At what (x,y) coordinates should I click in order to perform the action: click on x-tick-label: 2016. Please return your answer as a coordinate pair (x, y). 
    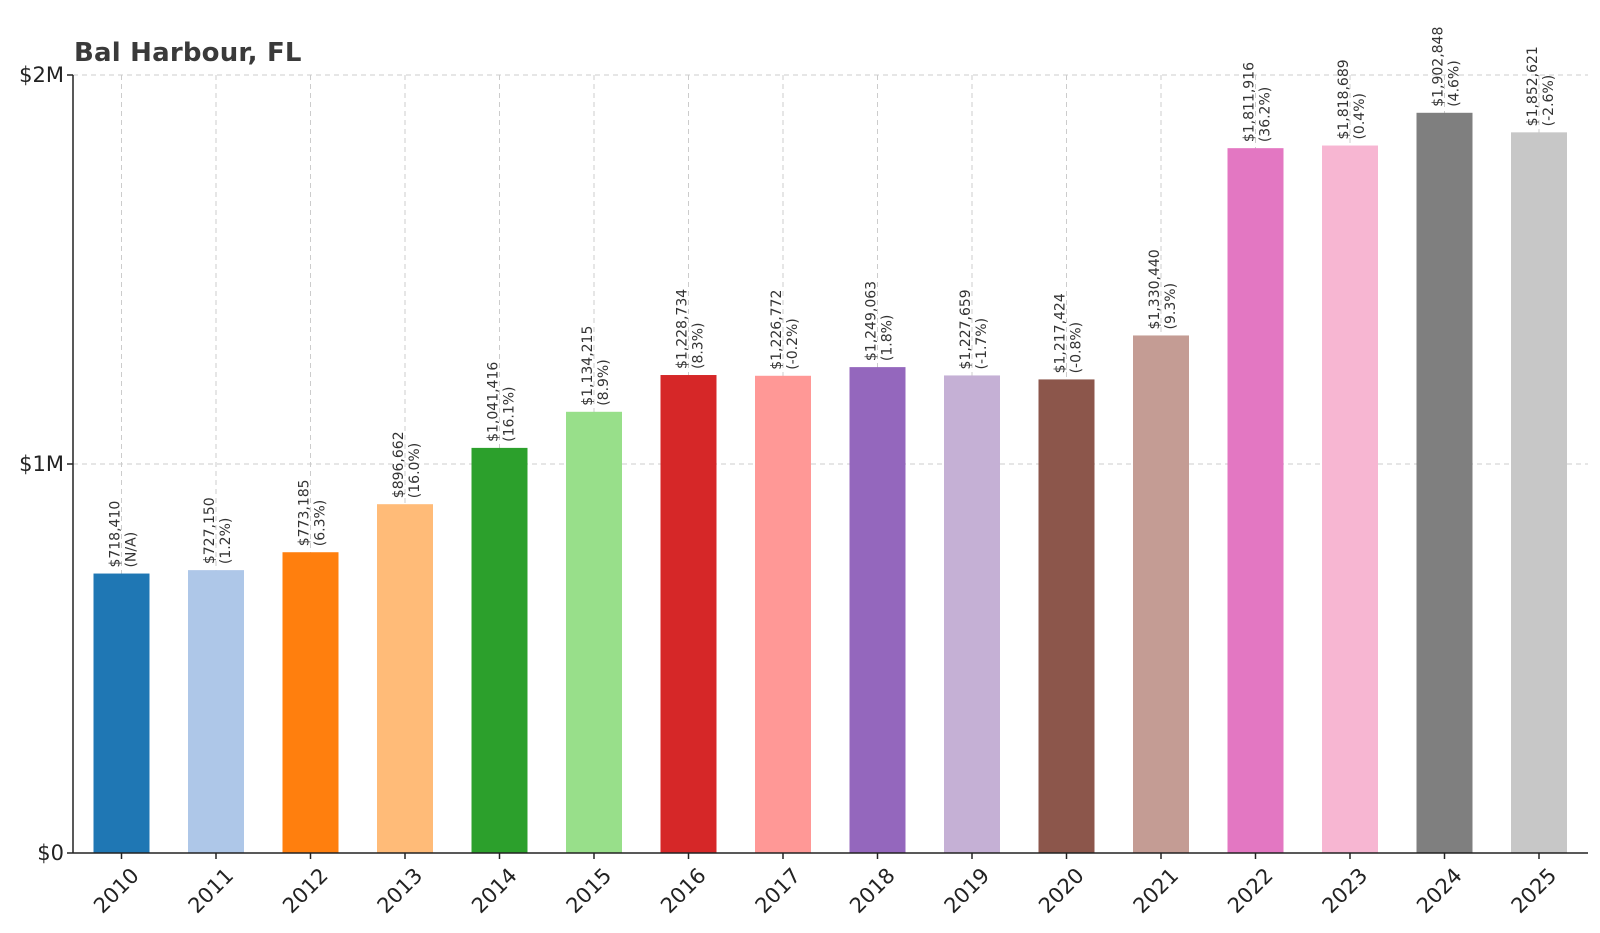
    Looking at the image, I should click on (683, 890).